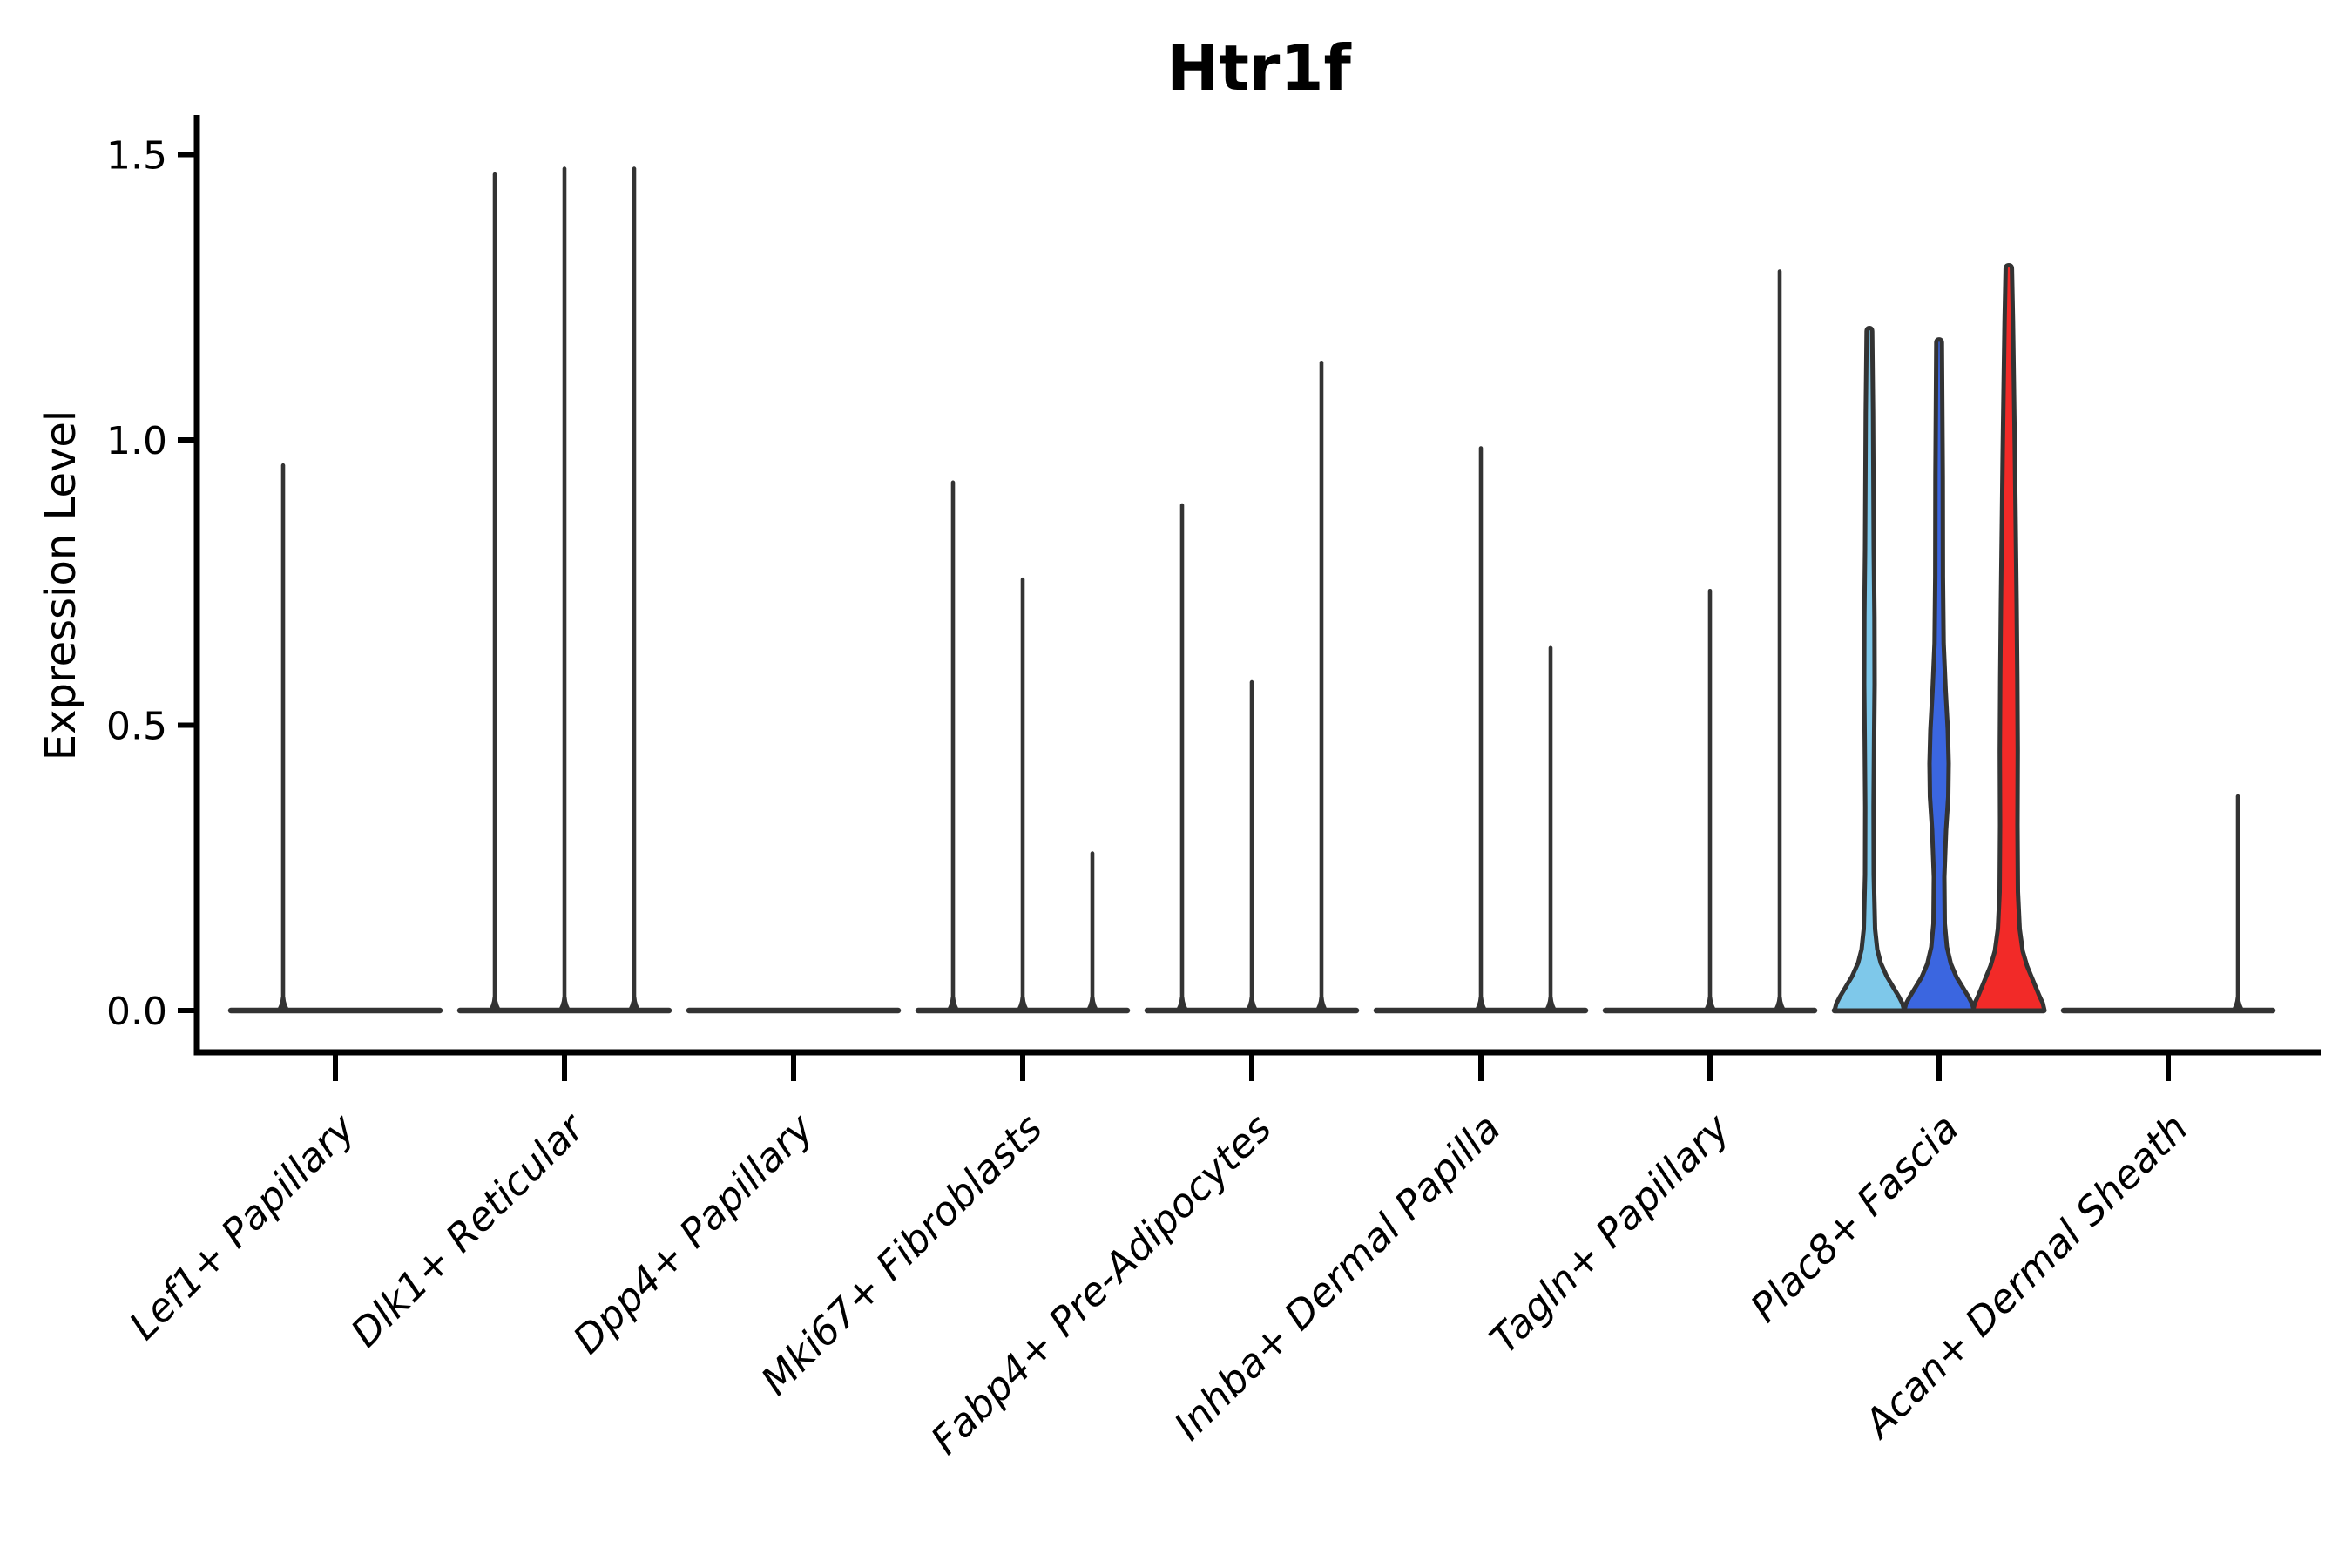 The image size is (2352, 1568). Describe the element at coordinates (136, 727) in the screenshot. I see `y-tick-label: 0.5` at that location.